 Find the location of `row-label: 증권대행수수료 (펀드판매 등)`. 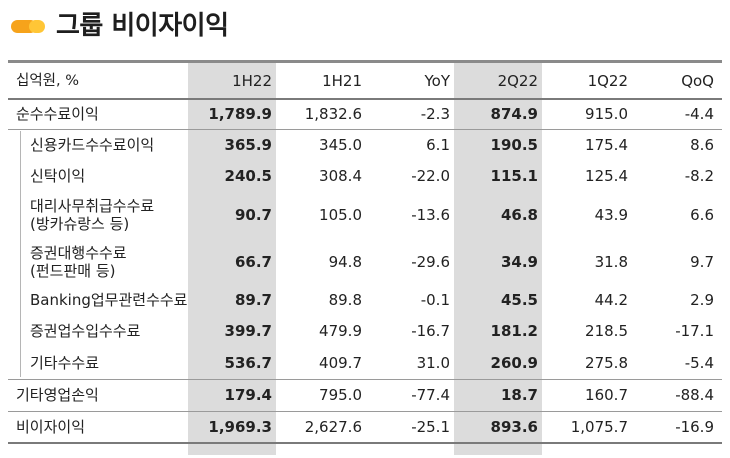

row-label: 증권대행수수료 (펀드판매 등) is located at coordinates (78, 262).